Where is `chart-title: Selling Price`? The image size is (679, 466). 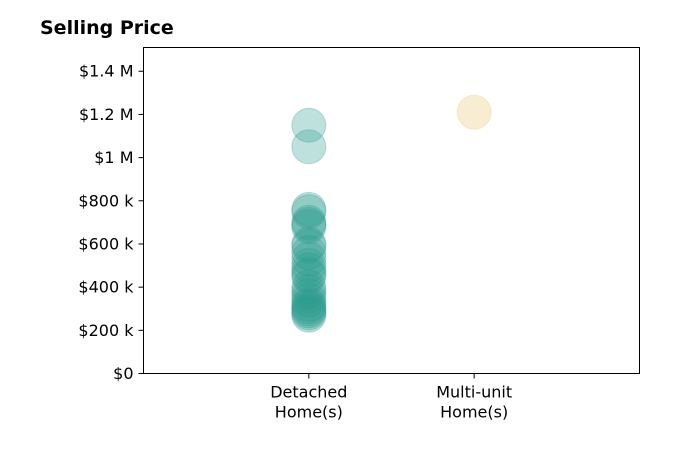 chart-title: Selling Price is located at coordinates (107, 28).